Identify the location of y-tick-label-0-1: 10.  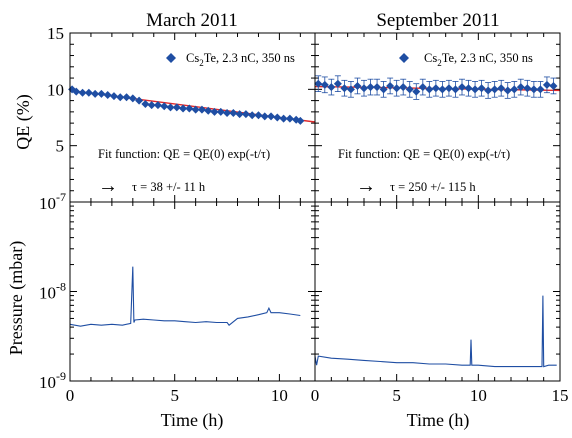
(55, 89).